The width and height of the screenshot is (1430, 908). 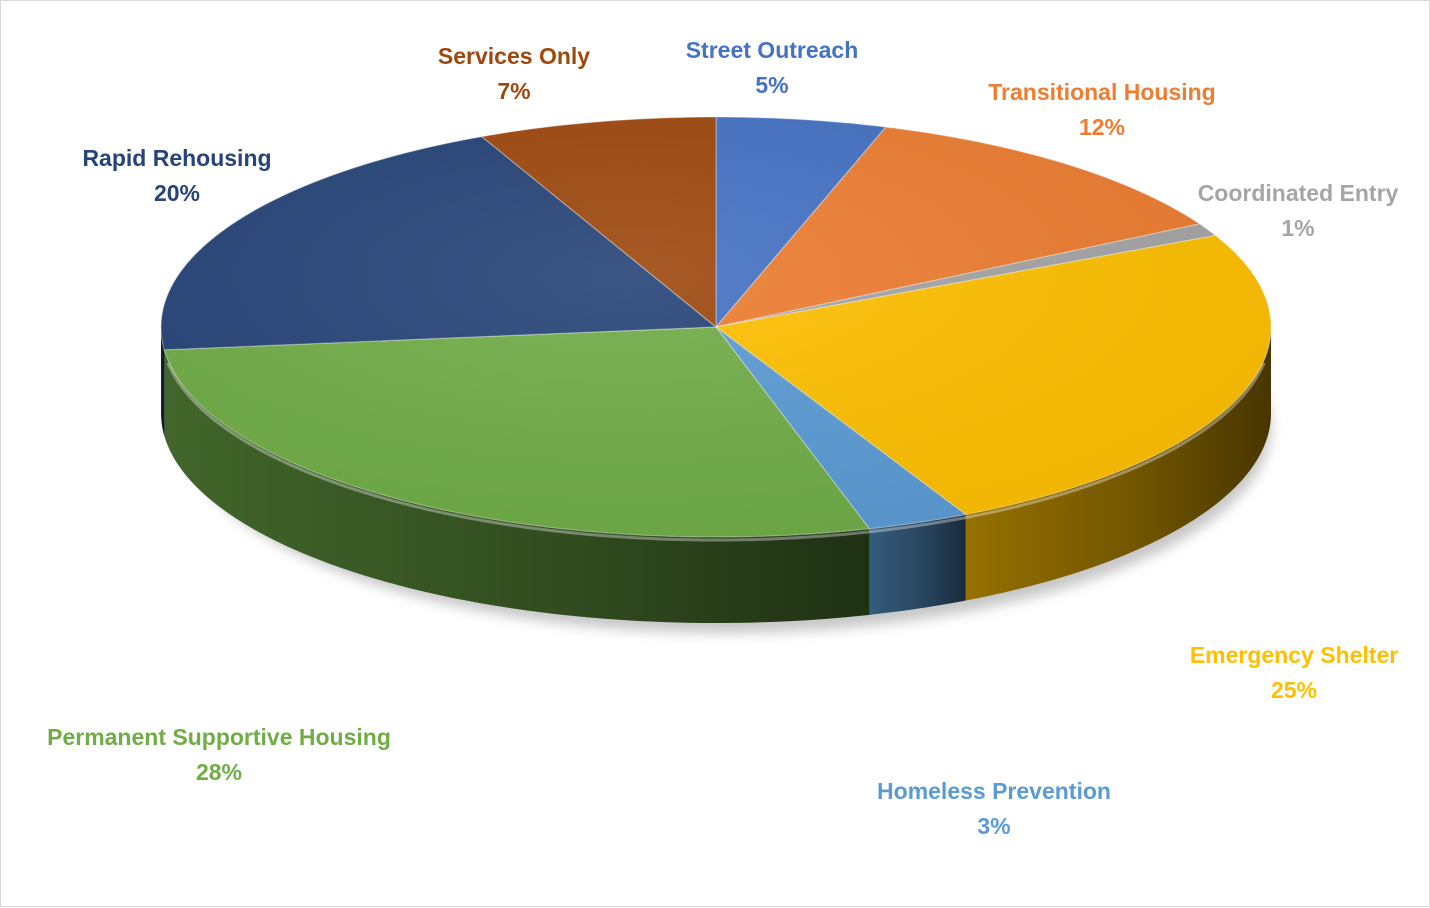 I want to click on data-label-name: Transitional Housing, so click(x=1101, y=92).